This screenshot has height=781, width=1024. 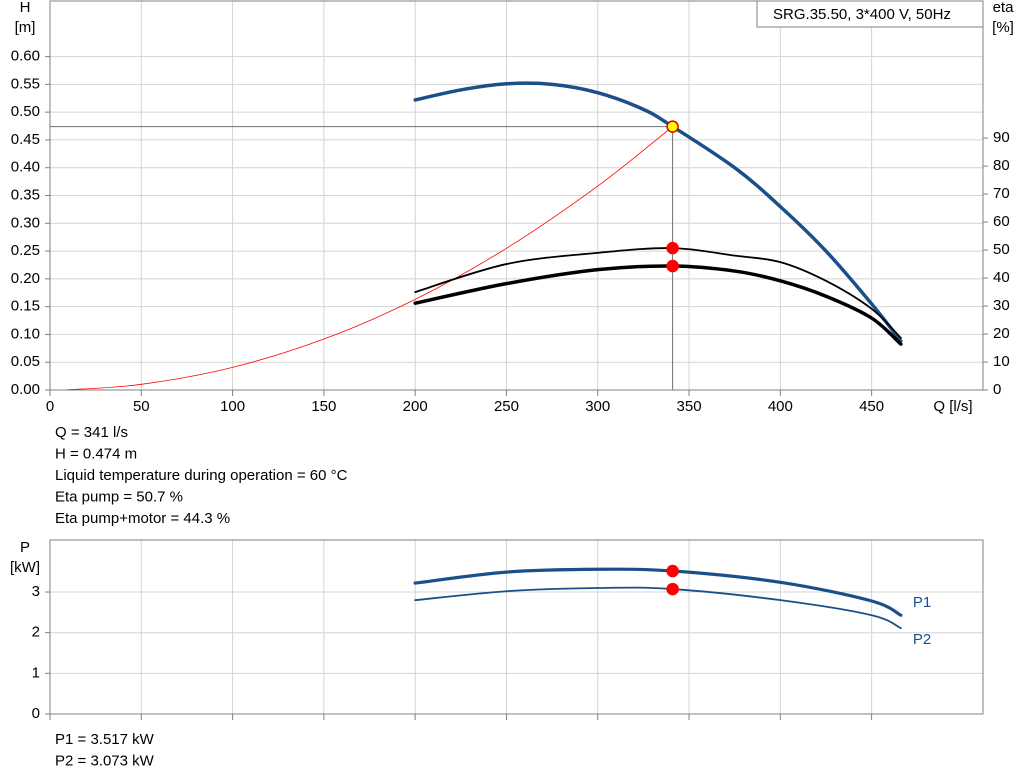 I want to click on x-tick-label: 450, so click(x=871, y=406).